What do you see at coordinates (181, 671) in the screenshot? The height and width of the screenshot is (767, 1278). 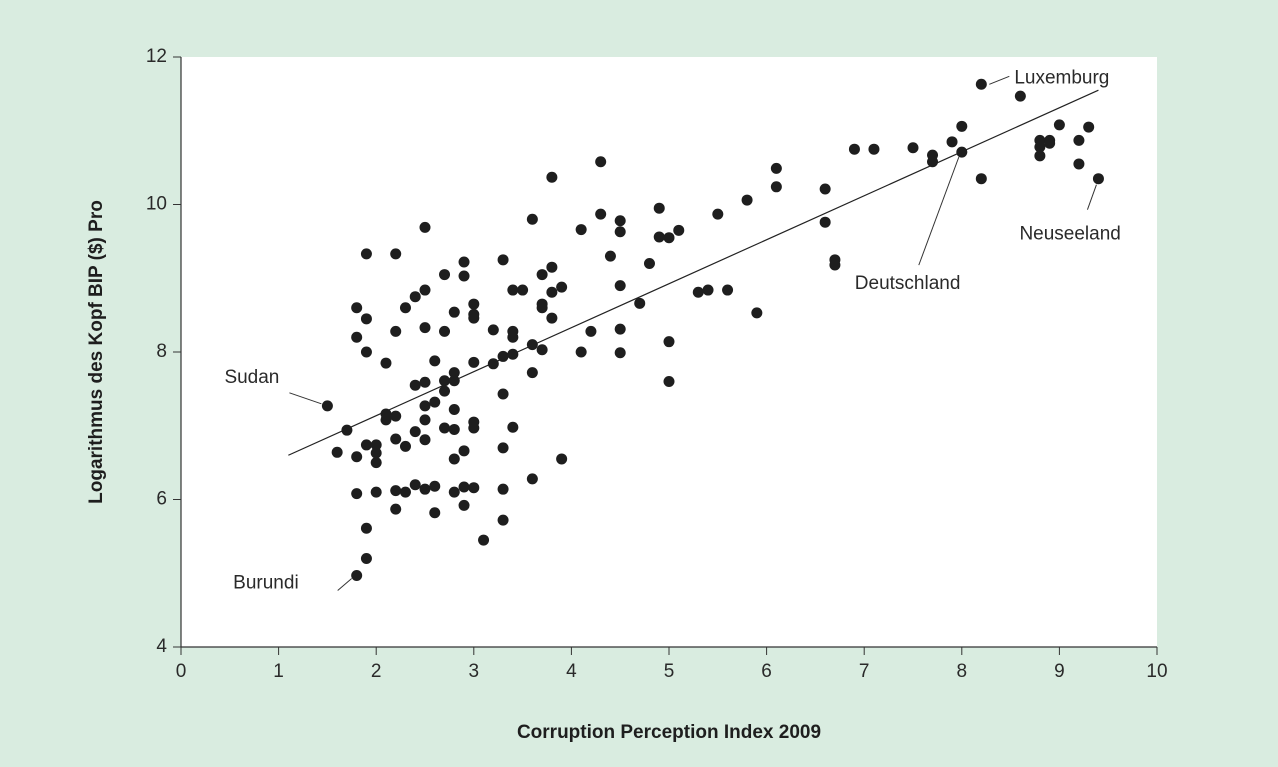 I see `x-tick-label: 0` at bounding box center [181, 671].